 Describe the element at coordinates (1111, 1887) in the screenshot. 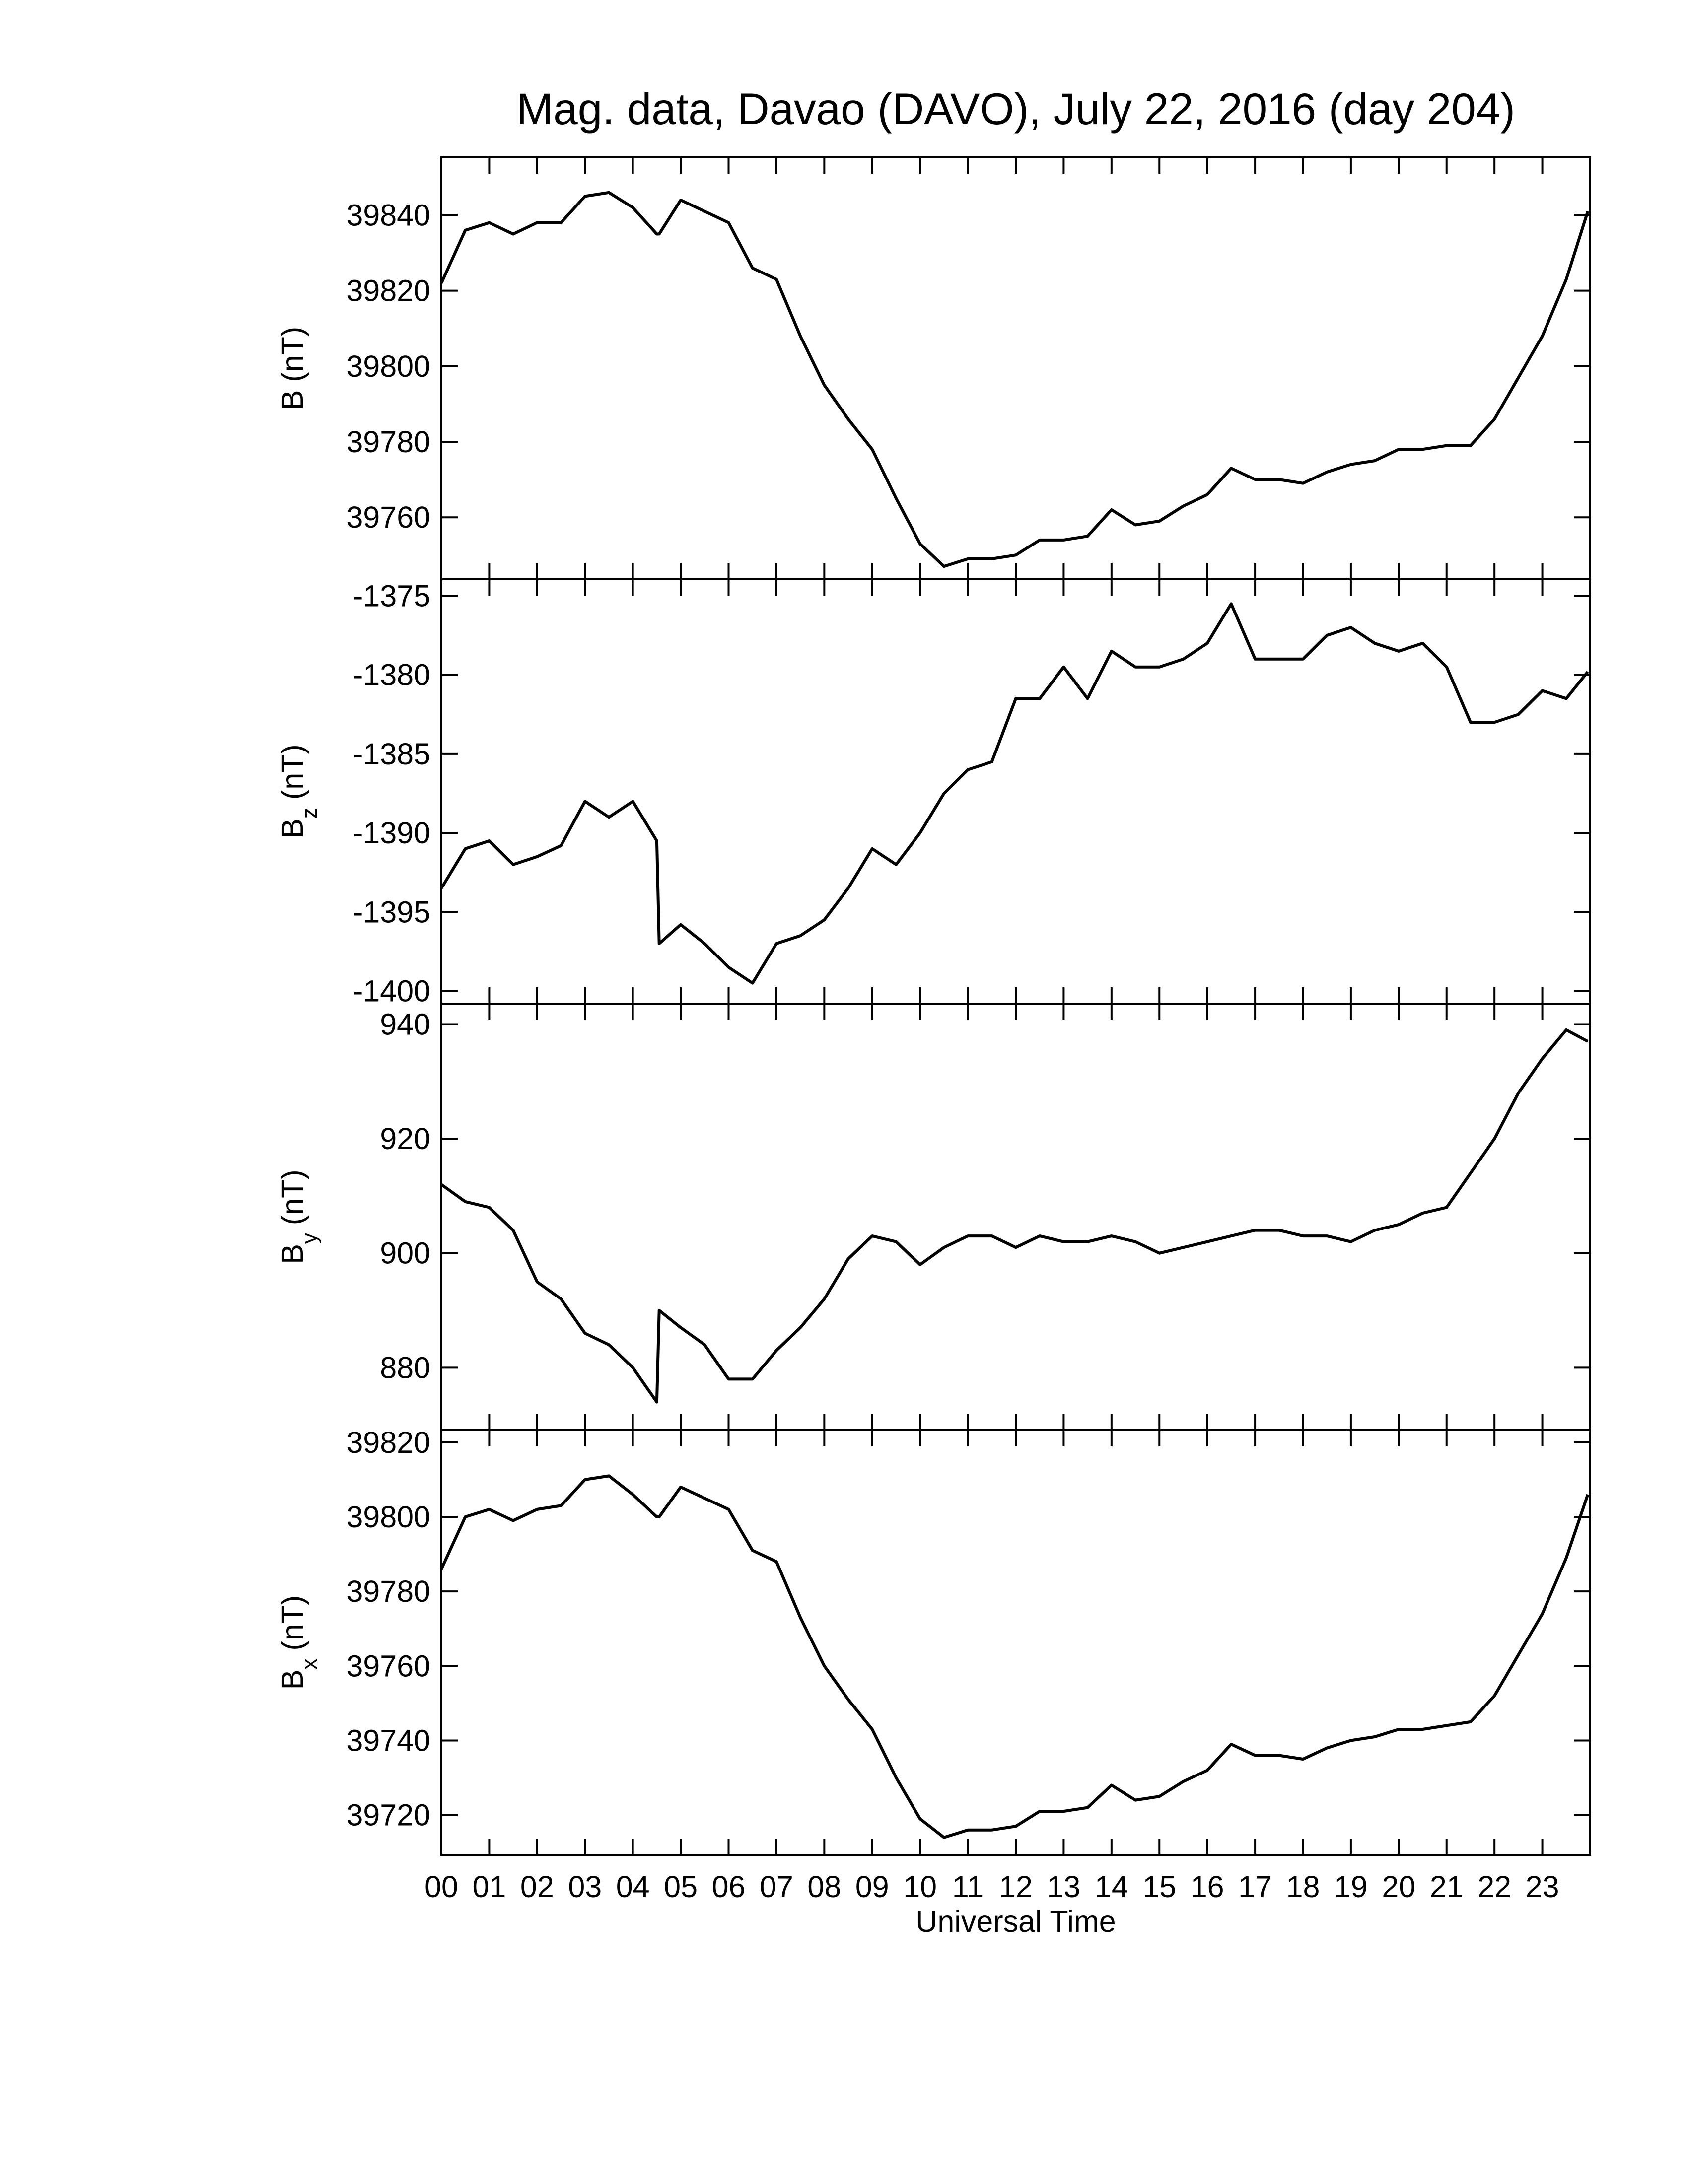

I see `x-tick-label: 14` at that location.